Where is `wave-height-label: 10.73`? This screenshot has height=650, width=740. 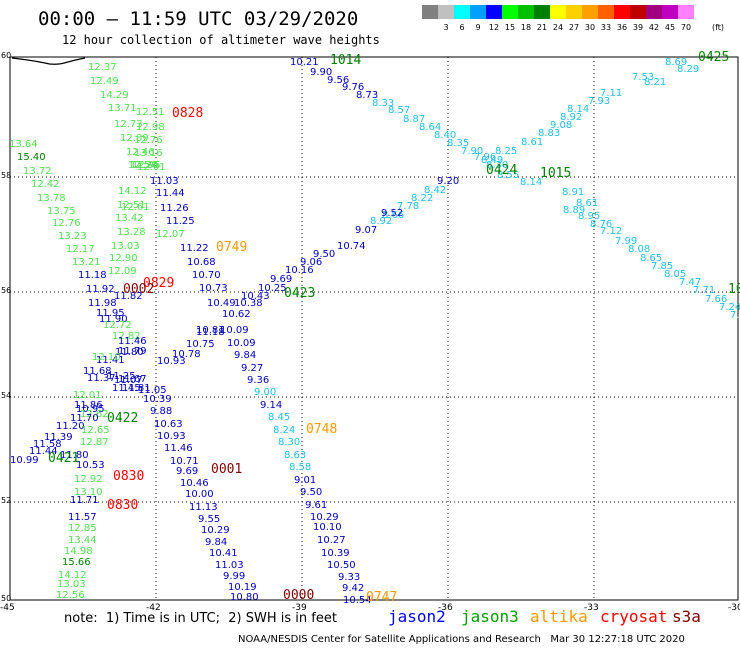 wave-height-label: 10.73 is located at coordinates (213, 288).